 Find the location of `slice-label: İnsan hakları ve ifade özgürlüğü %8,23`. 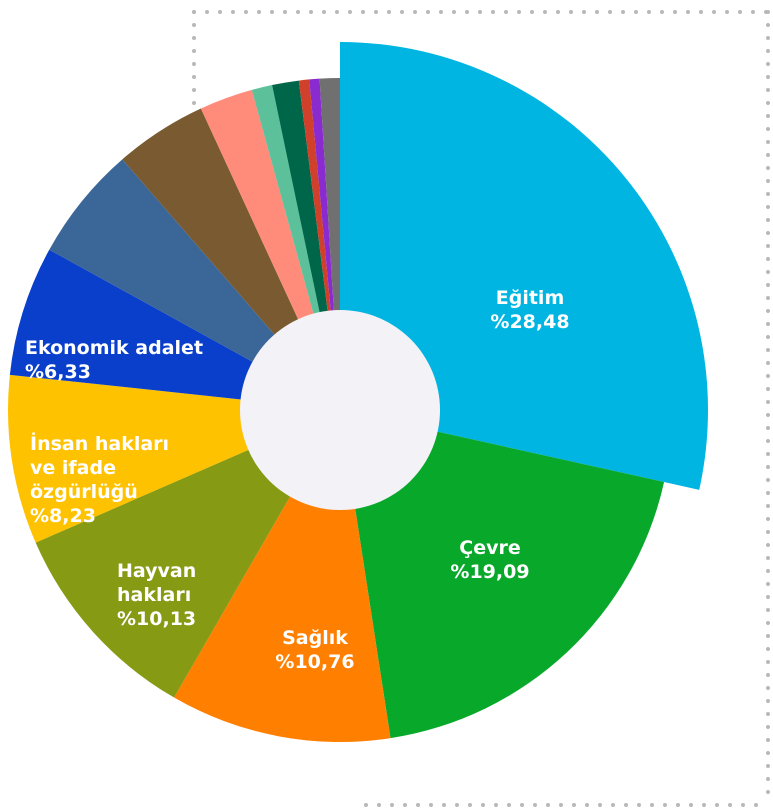

slice-label: İnsan hakları ve ifade özgürlüğü %8,23 is located at coordinates (110, 480).